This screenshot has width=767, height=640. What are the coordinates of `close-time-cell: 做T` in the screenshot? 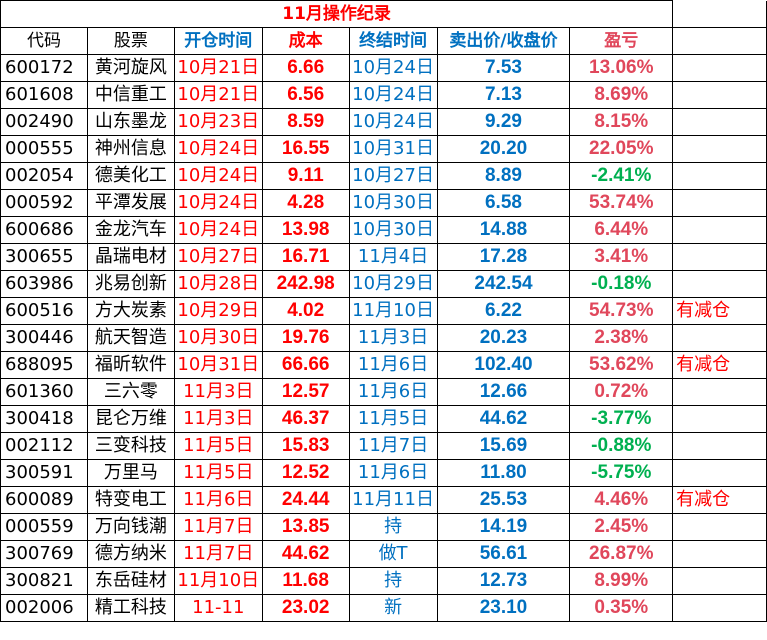 It's located at (393, 554).